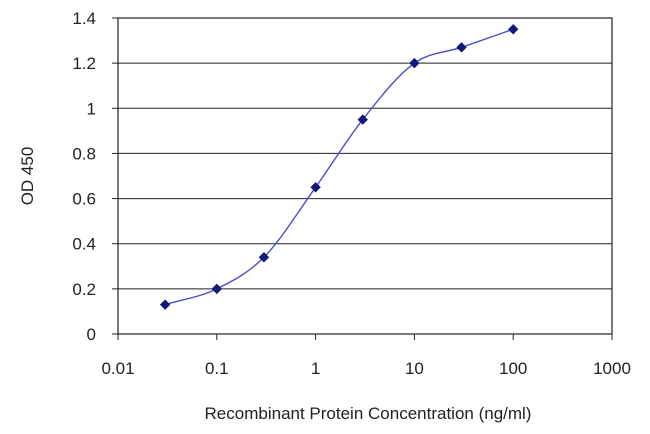 Image resolution: width=650 pixels, height=434 pixels. Describe the element at coordinates (84, 18) in the screenshot. I see `y-tick-label: 1.4` at that location.